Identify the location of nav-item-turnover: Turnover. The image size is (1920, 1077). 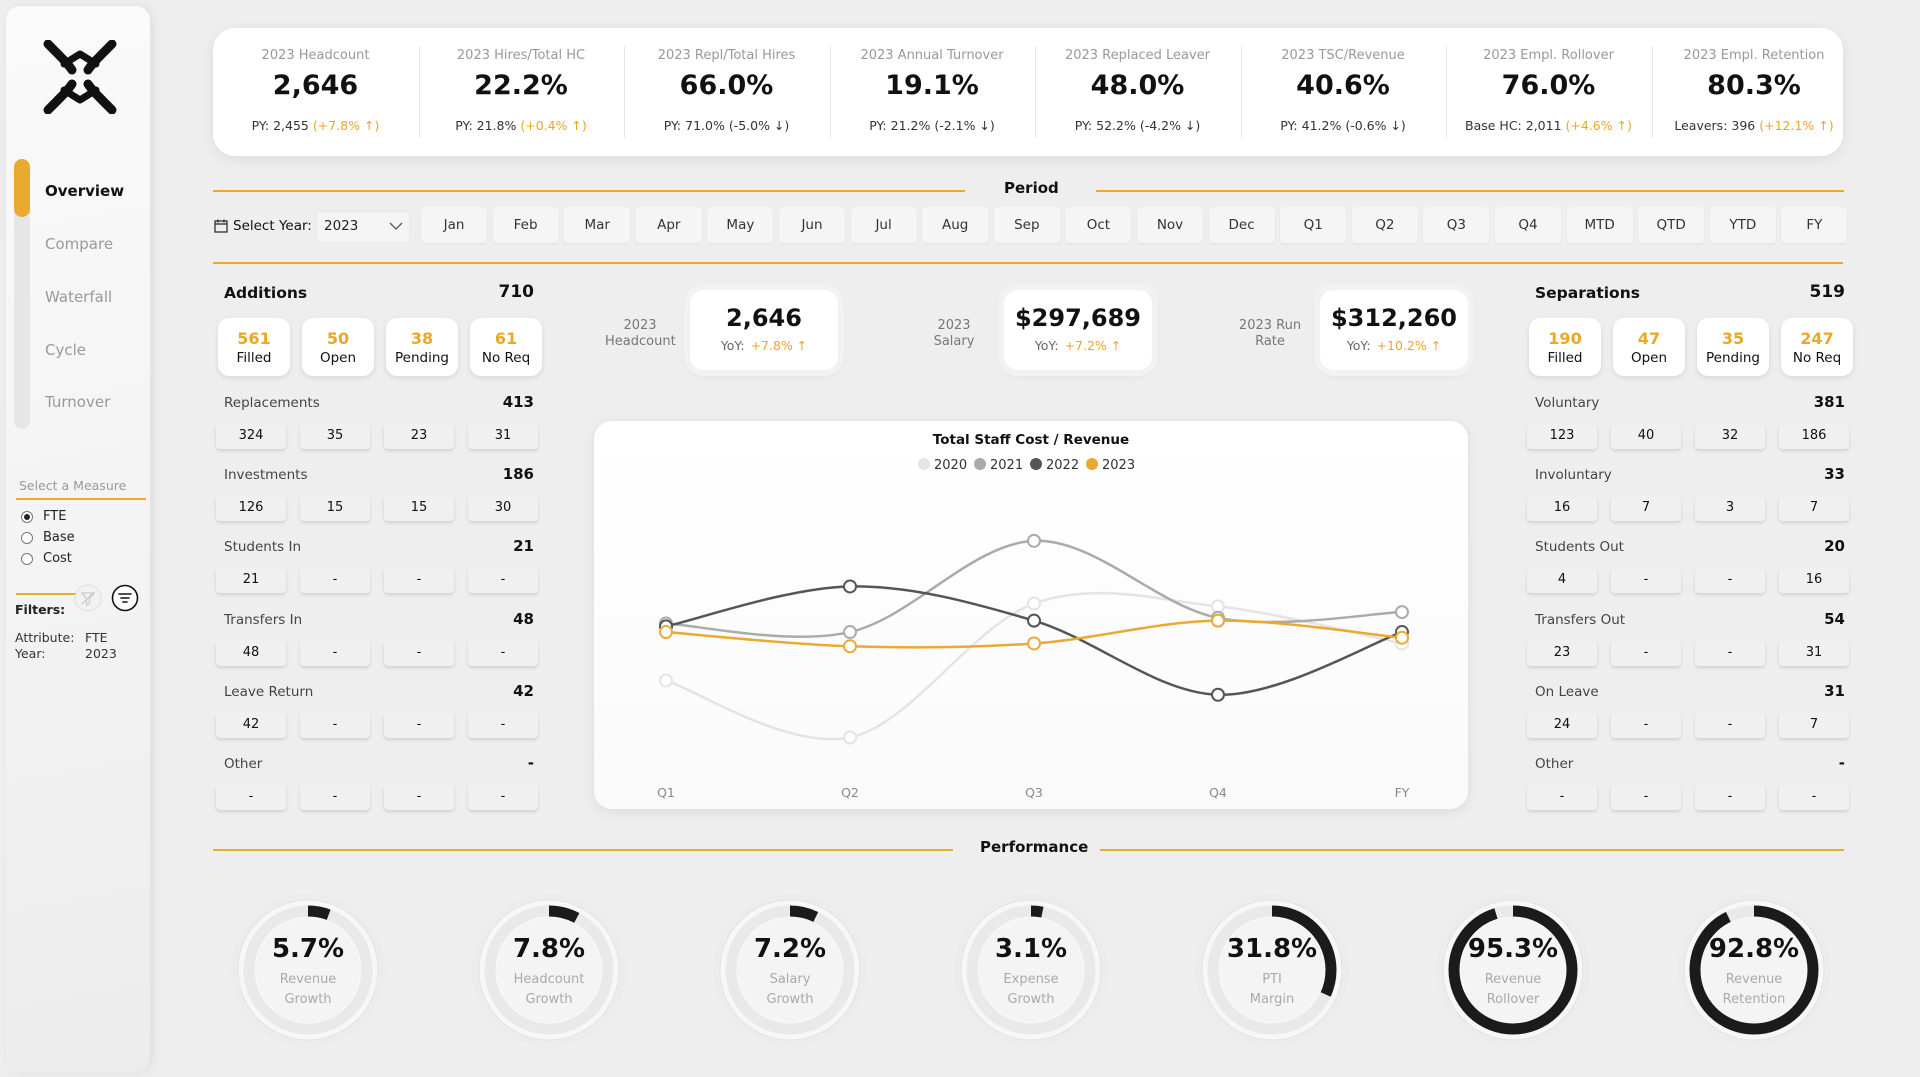
(78, 402).